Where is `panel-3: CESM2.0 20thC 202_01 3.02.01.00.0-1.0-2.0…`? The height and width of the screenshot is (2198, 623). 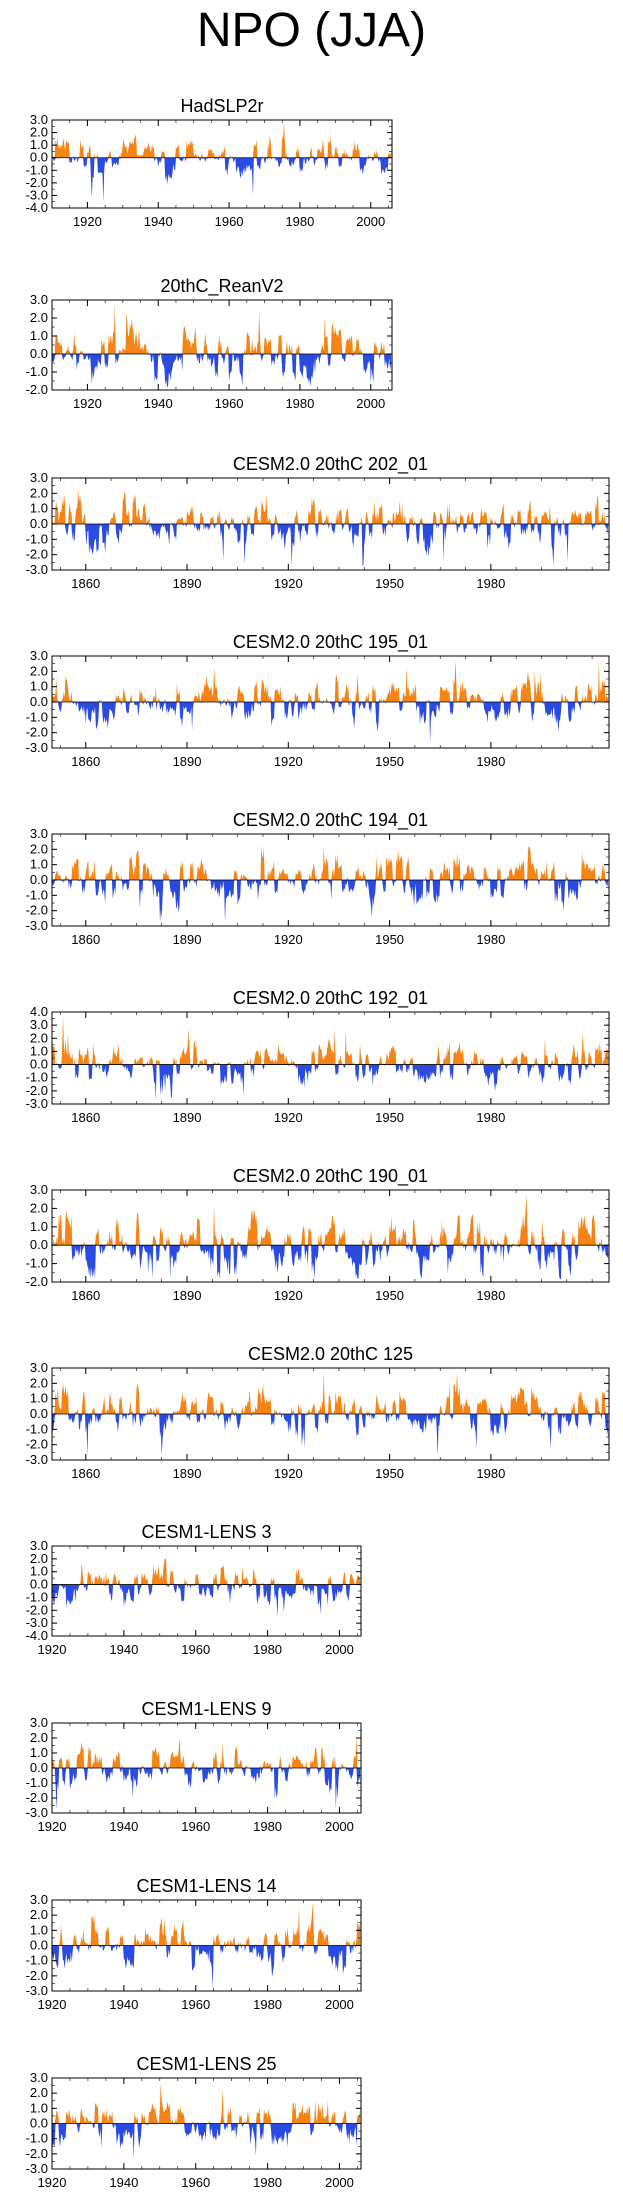
panel-3: CESM2.0 20thC 202_01 3.02.01.00.0-1.0-2.0… is located at coordinates (318, 522).